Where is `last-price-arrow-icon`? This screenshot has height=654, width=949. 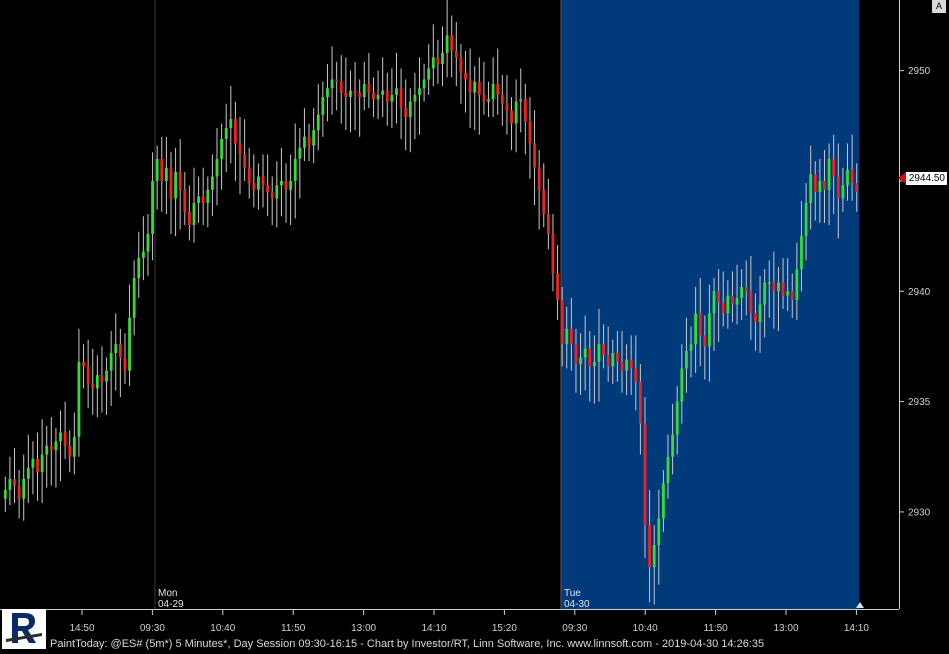 last-price-arrow-icon is located at coordinates (902, 178).